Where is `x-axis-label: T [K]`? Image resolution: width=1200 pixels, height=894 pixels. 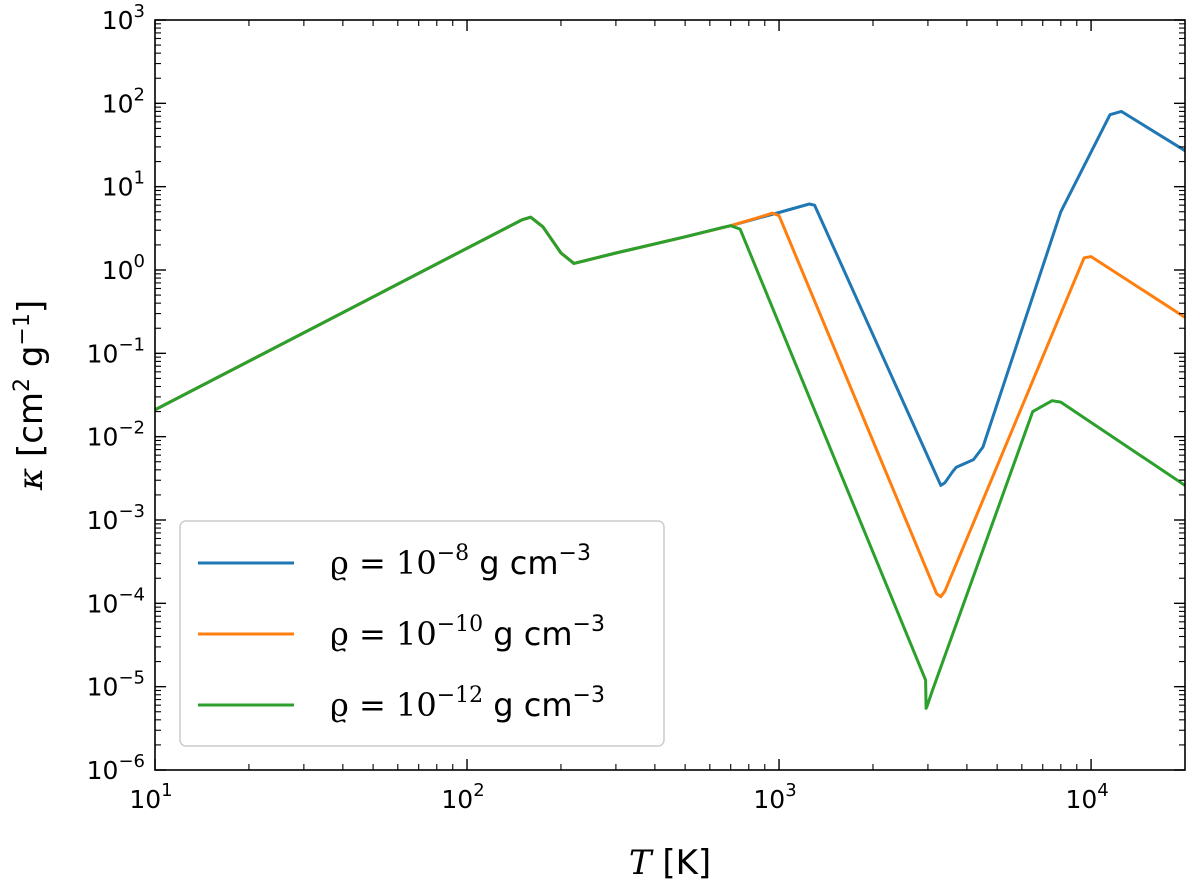 x-axis-label: T [K] is located at coordinates (670, 863).